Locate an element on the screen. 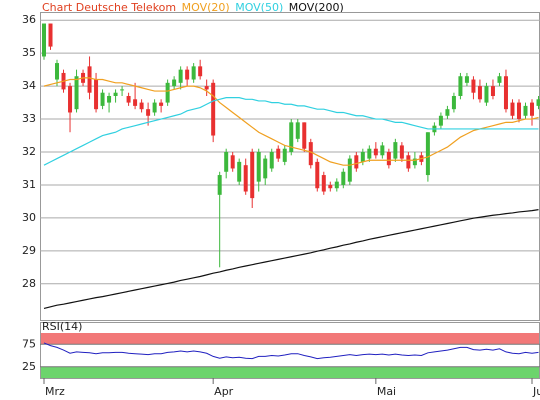  y-tick-label: 28 is located at coordinates (29, 283).